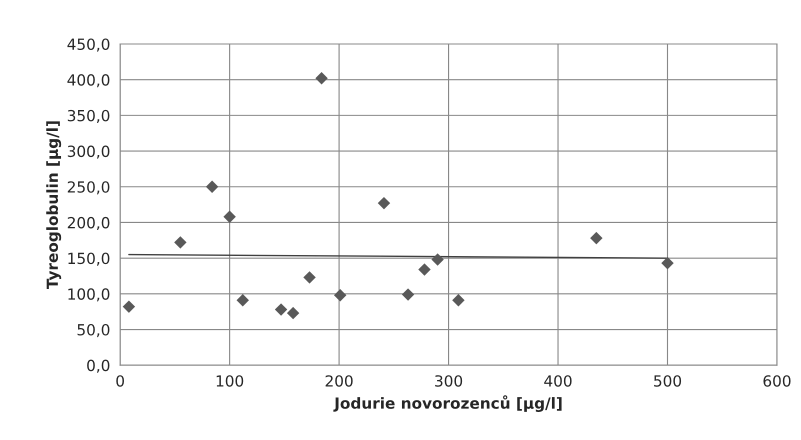 The width and height of the screenshot is (801, 440). I want to click on x-tick-label: 600, so click(777, 381).